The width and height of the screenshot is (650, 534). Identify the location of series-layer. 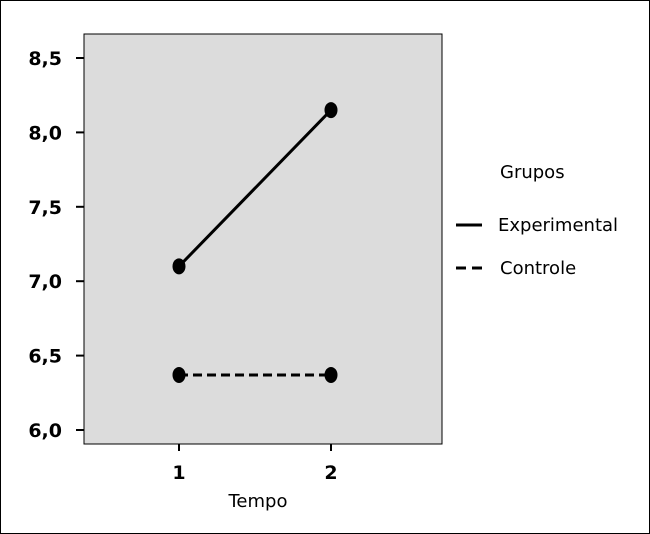
(255, 242).